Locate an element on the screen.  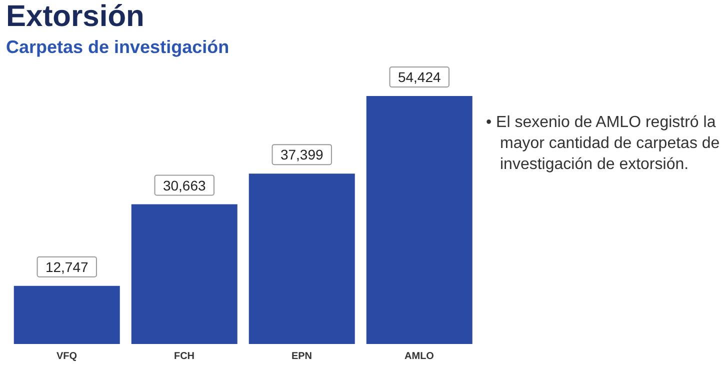
chart-subtitle: Carpetas de investigación is located at coordinates (118, 47).